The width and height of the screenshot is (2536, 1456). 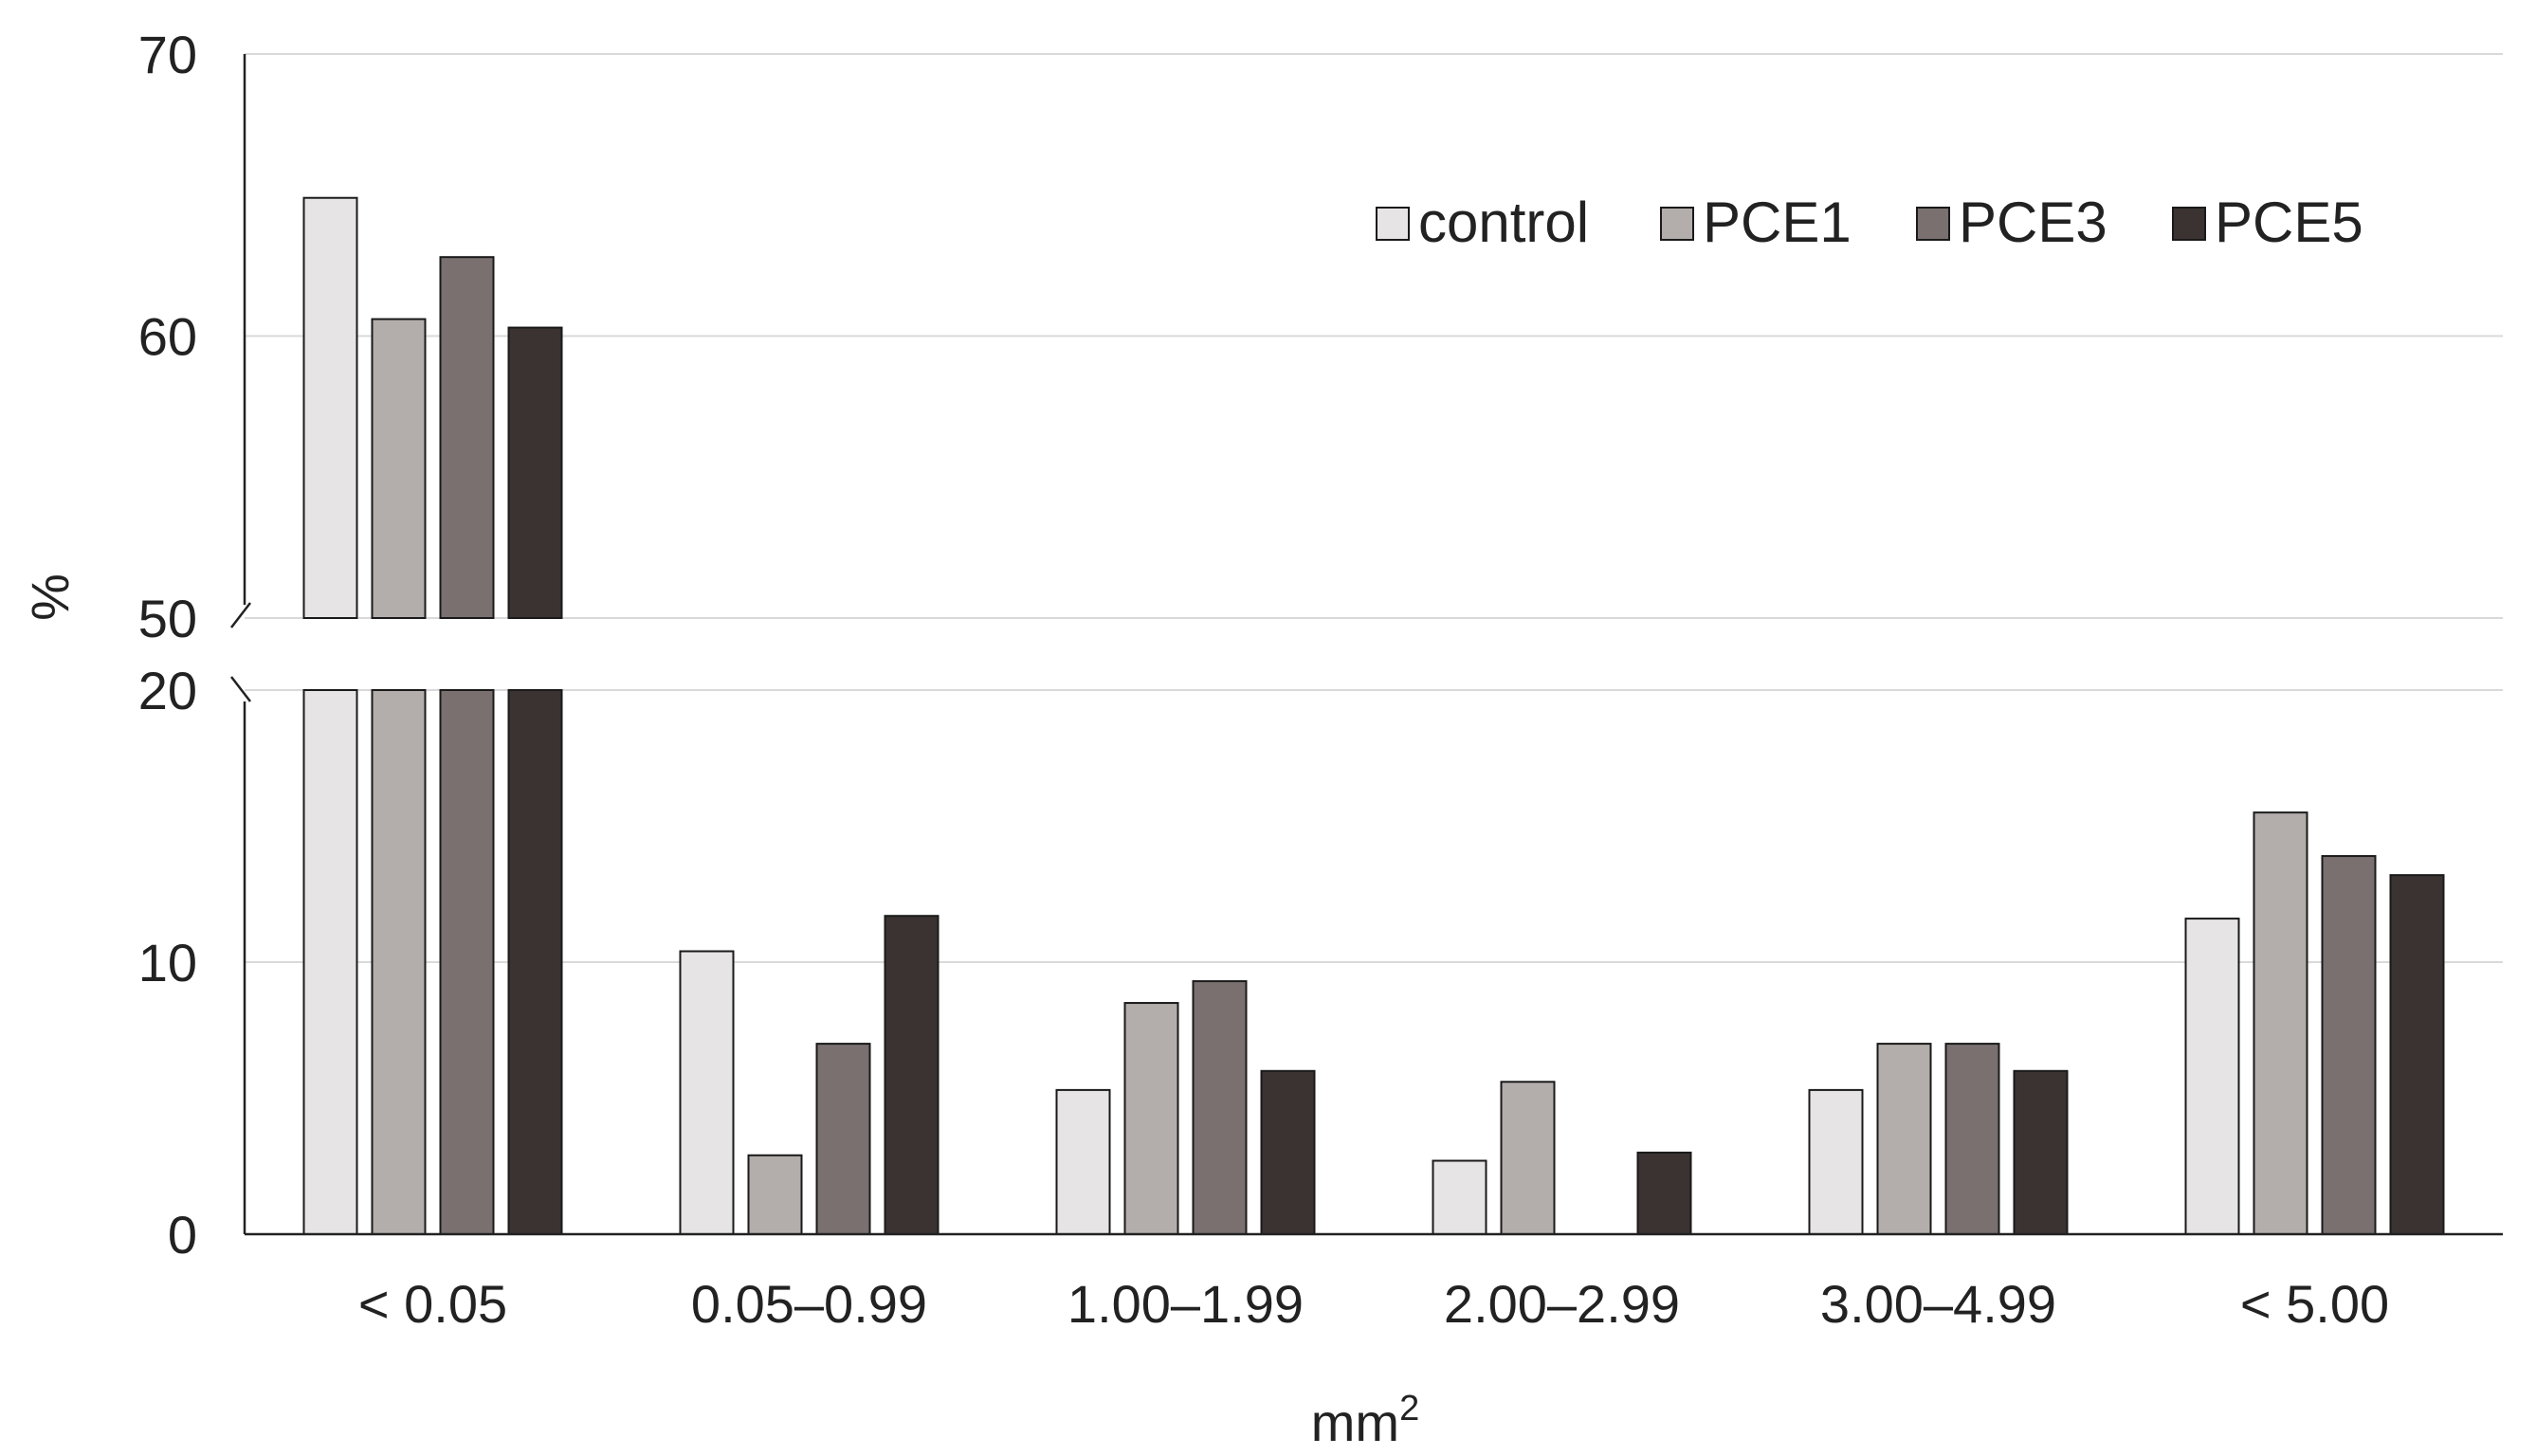 What do you see at coordinates (330, 407) in the screenshot?
I see `bar-control-0-upper` at bounding box center [330, 407].